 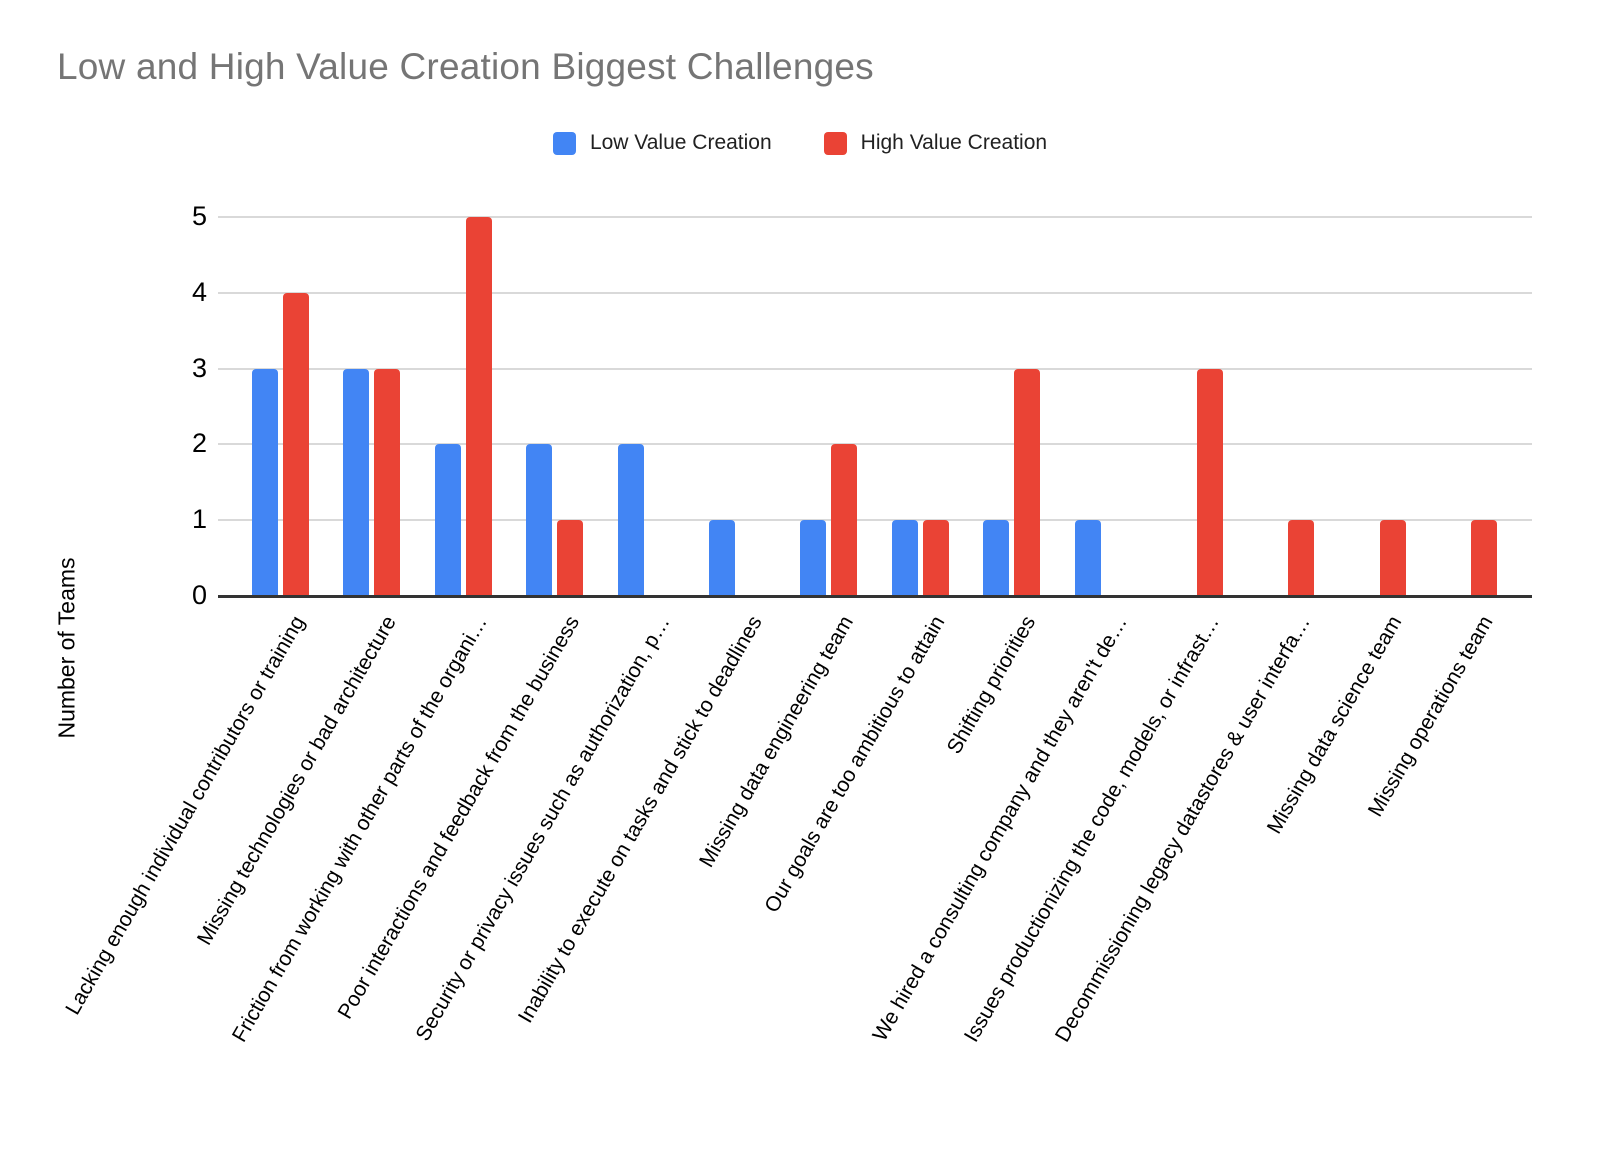 What do you see at coordinates (680, 142) in the screenshot?
I see `legend-label-low: Low Value Creation` at bounding box center [680, 142].